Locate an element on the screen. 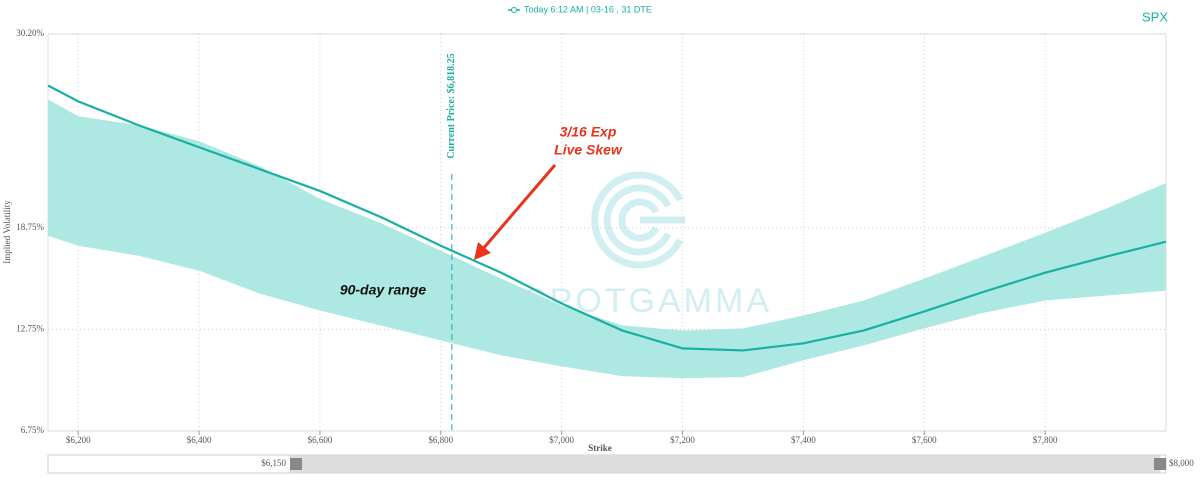 The height and width of the screenshot is (488, 1200). annotation-arrow is located at coordinates (518, 207).